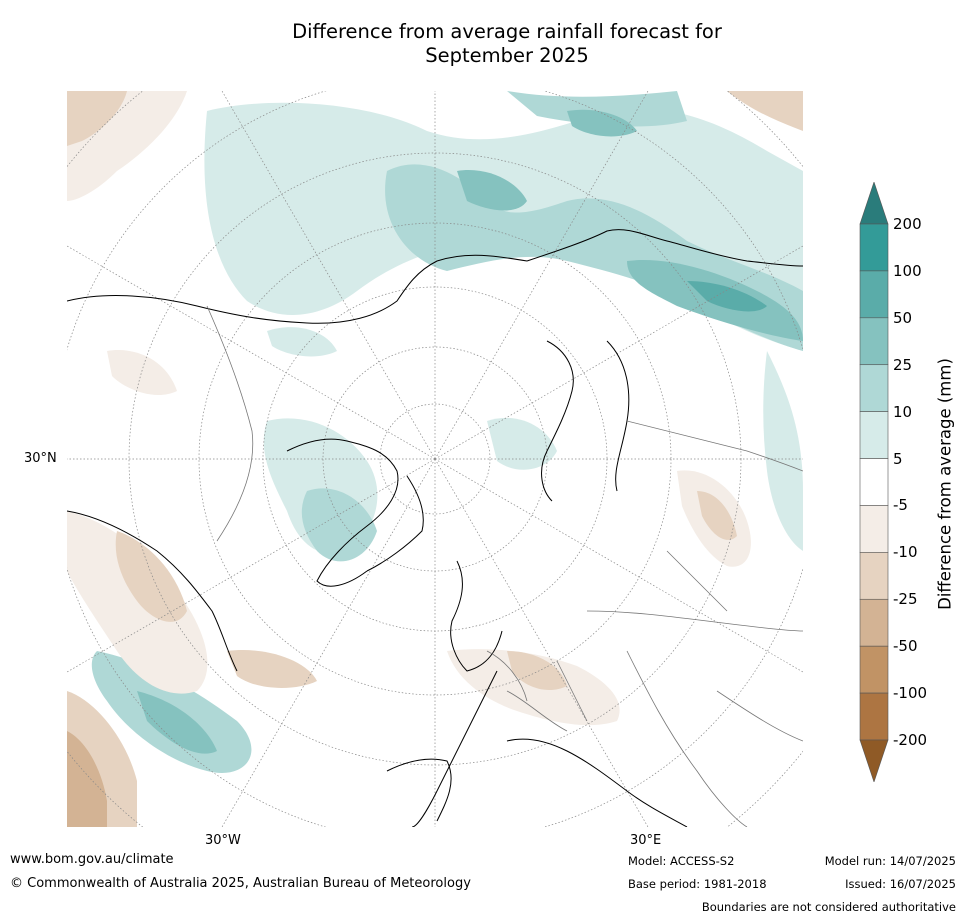 This screenshot has width=965, height=919. Describe the element at coordinates (903, 411) in the screenshot. I see `colorbar-tick-label: 10` at that location.